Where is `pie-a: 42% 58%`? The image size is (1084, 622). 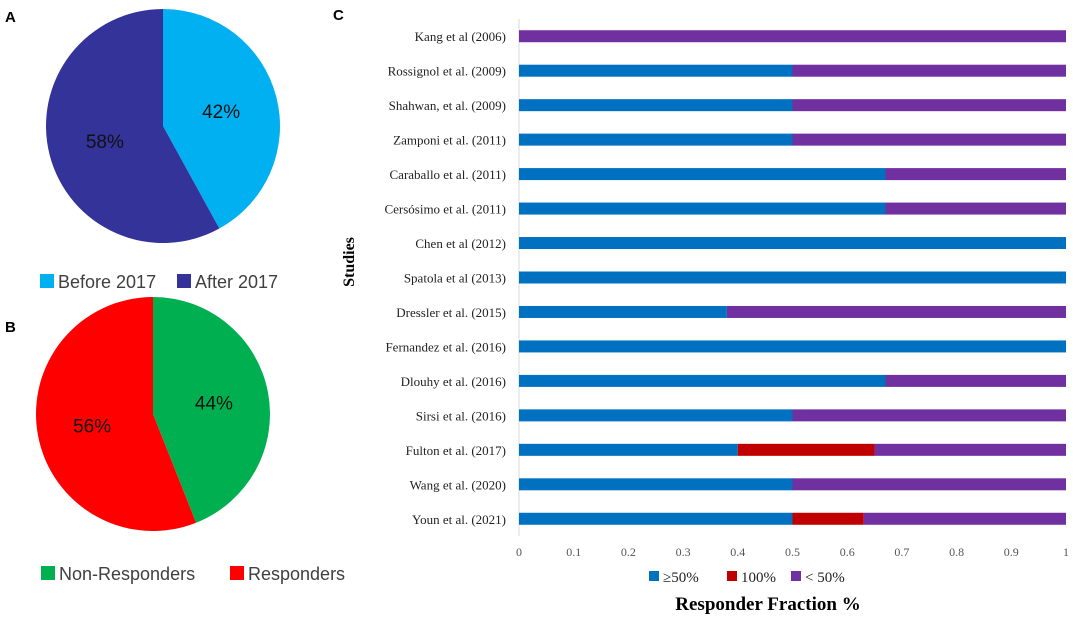
pie-a: 42% 58% is located at coordinates (162, 126).